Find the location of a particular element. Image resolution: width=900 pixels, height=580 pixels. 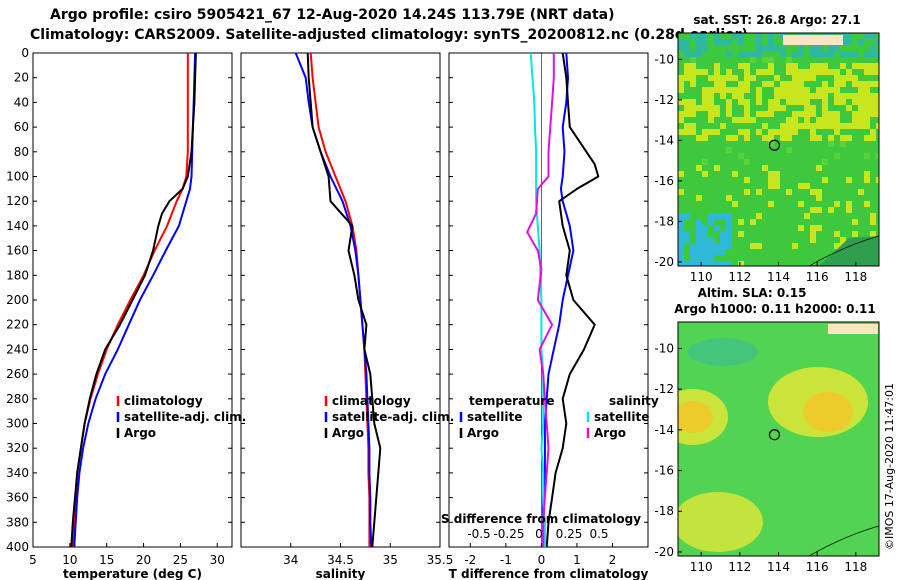

sla-map is located at coordinates (778, 439).